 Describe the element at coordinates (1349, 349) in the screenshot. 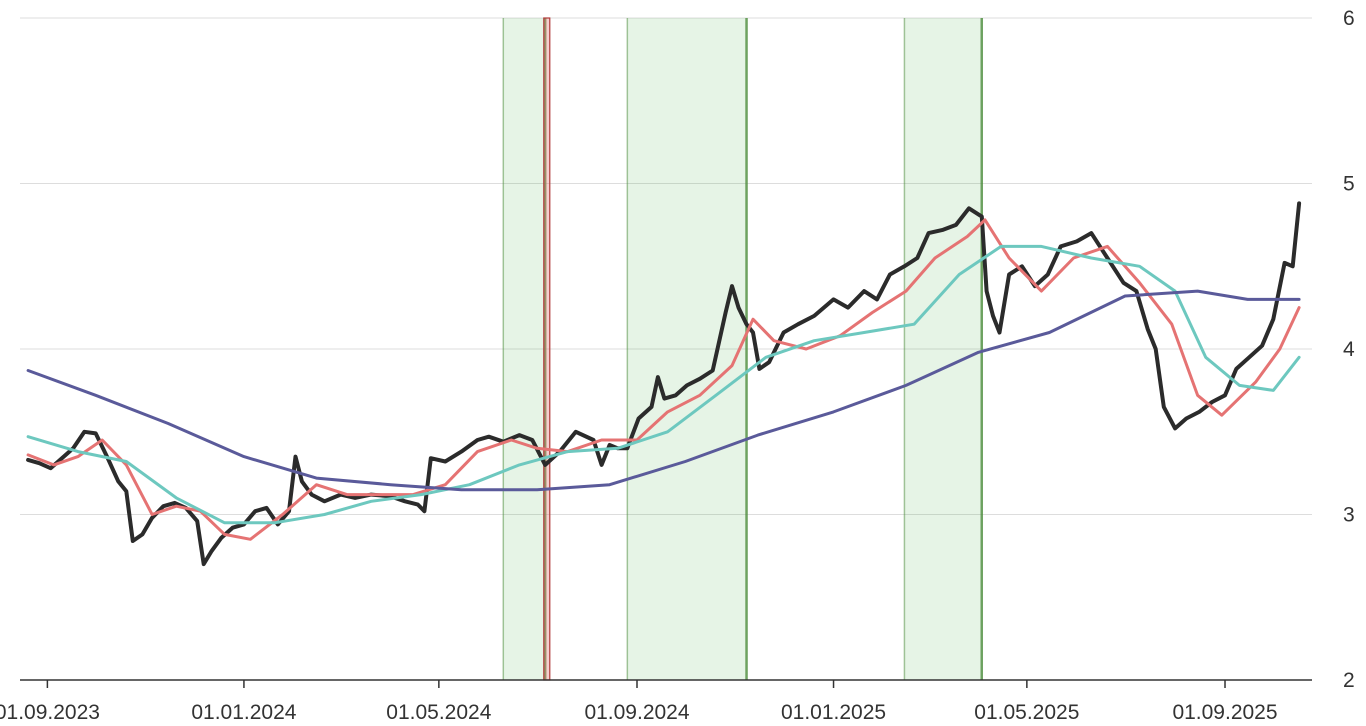

I see `y-tick-label: 4` at that location.